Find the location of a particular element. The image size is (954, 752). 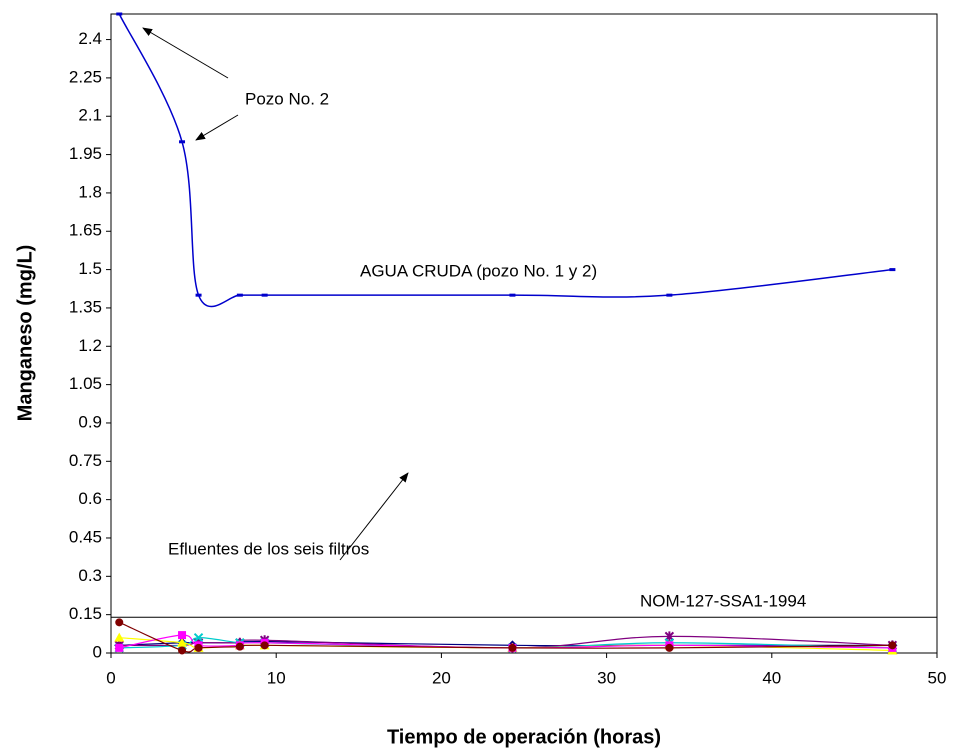

y-tick-label: 2.1 is located at coordinates (90, 115).